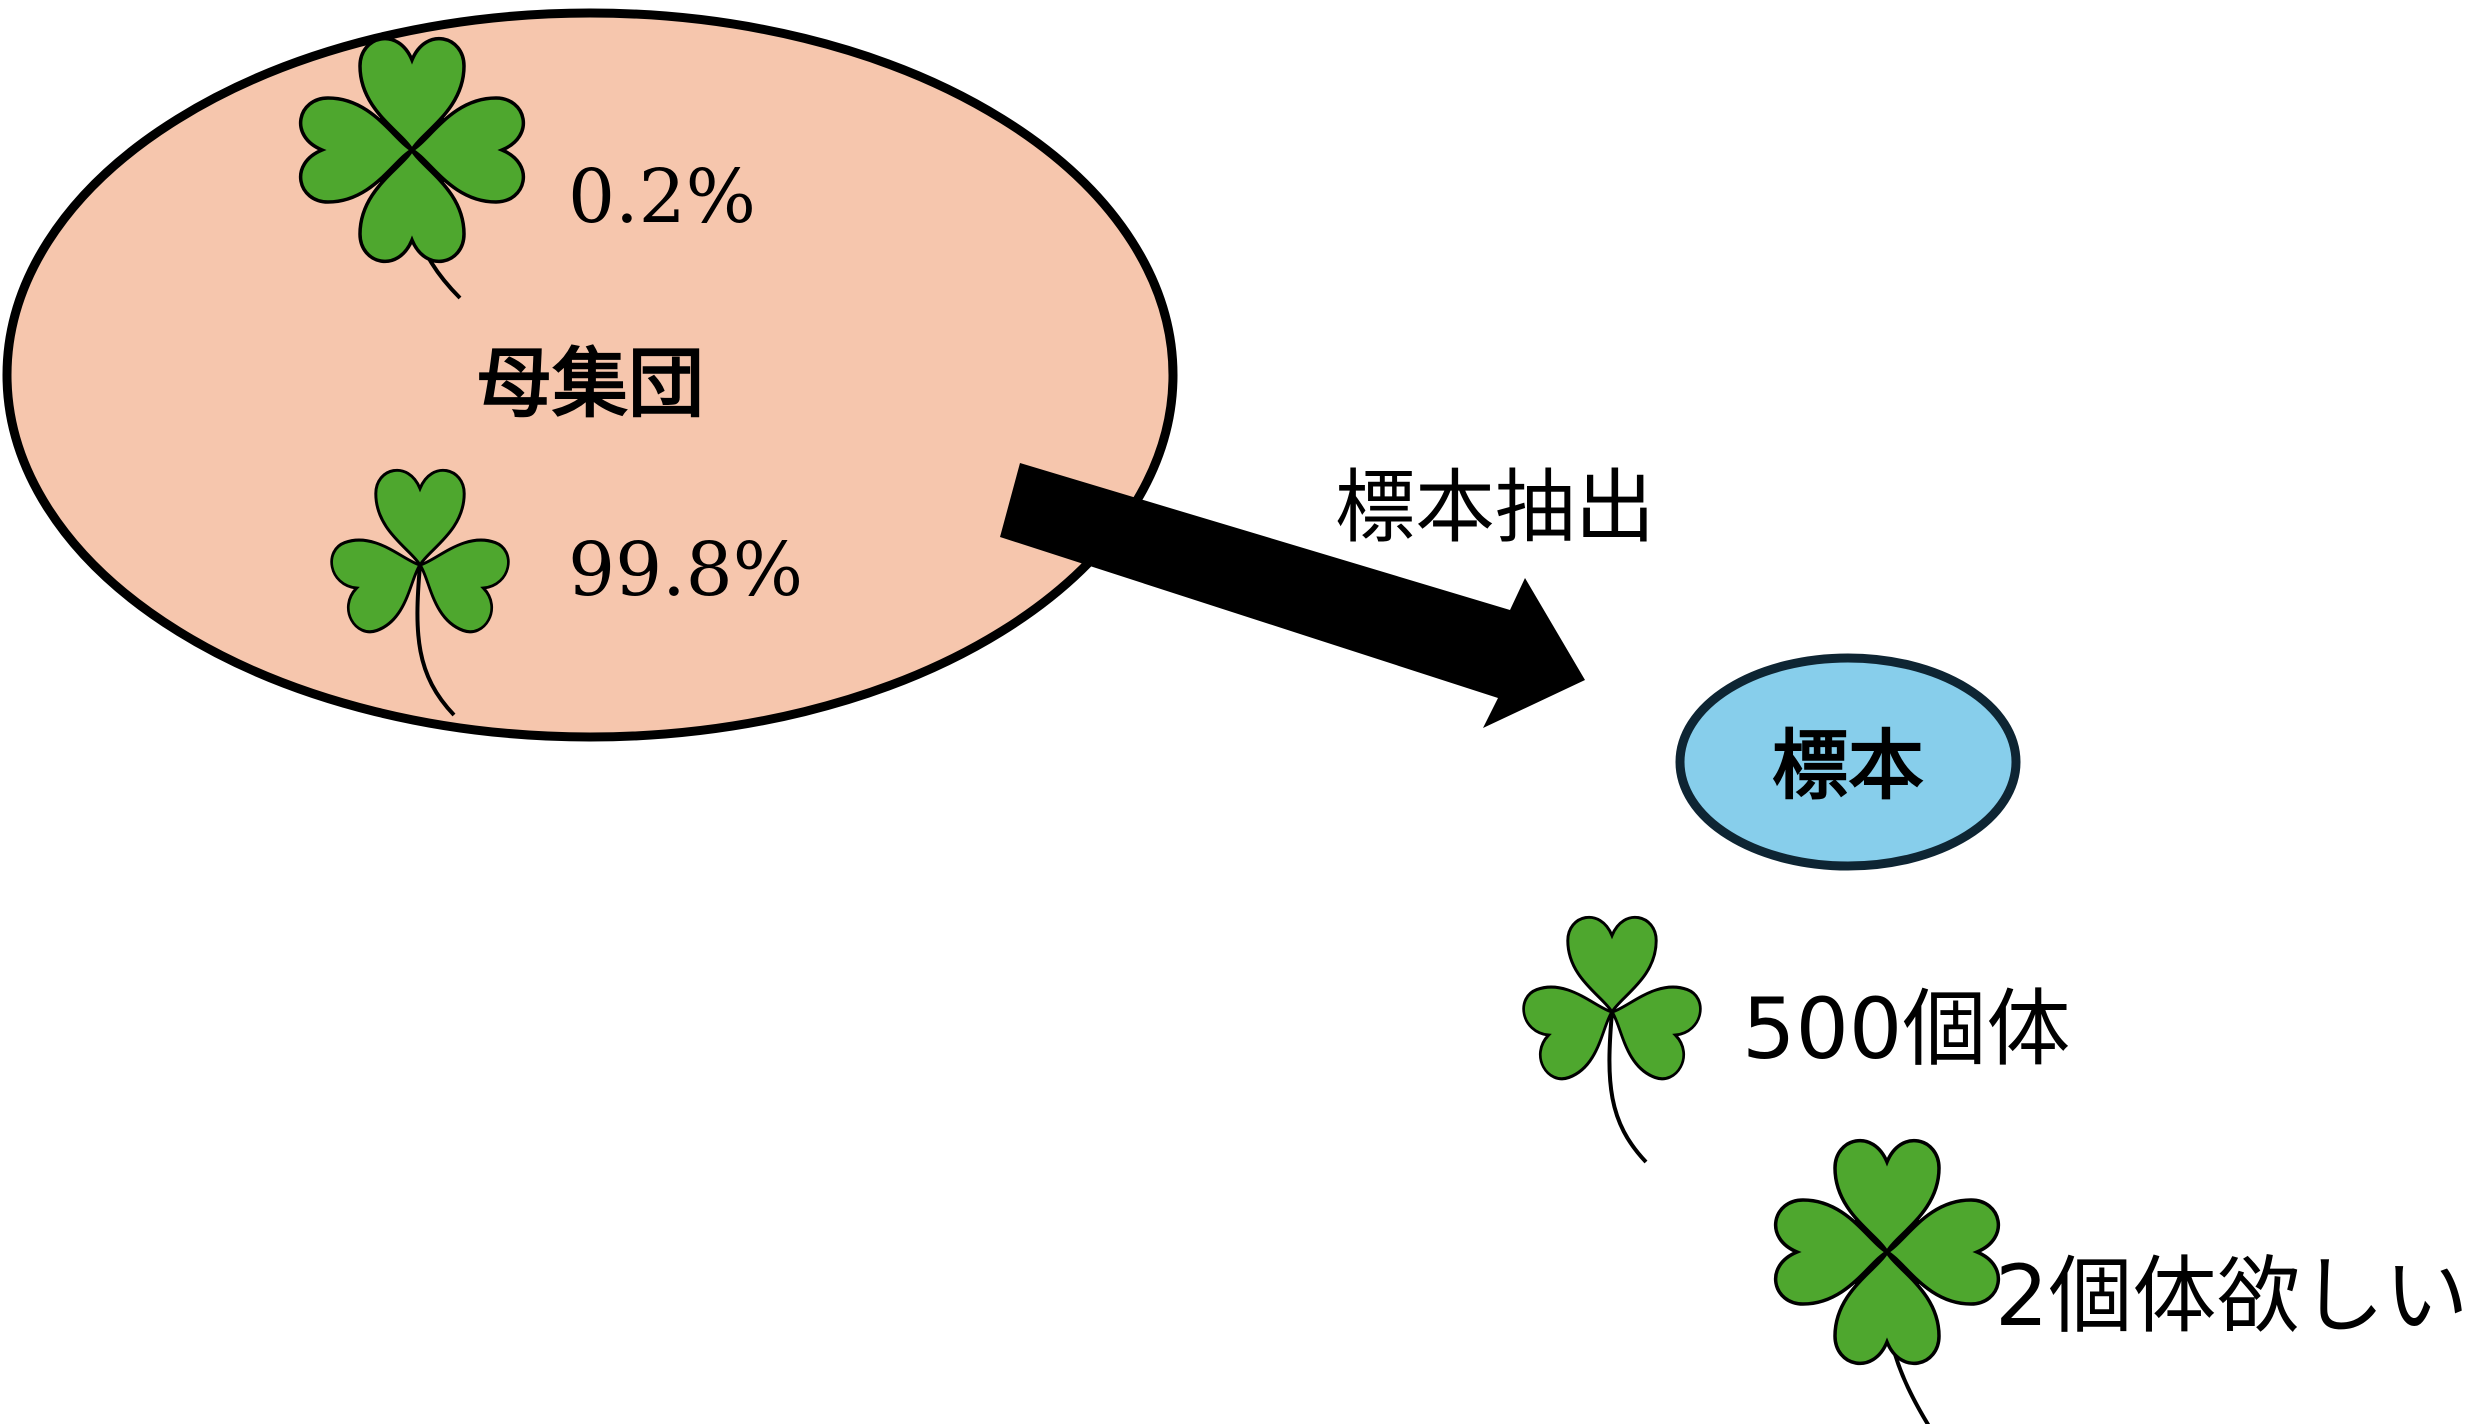 The width and height of the screenshot is (2481, 1424). What do you see at coordinates (685, 570) in the screenshot?
I see `three-leaf-percent: 99.8%` at bounding box center [685, 570].